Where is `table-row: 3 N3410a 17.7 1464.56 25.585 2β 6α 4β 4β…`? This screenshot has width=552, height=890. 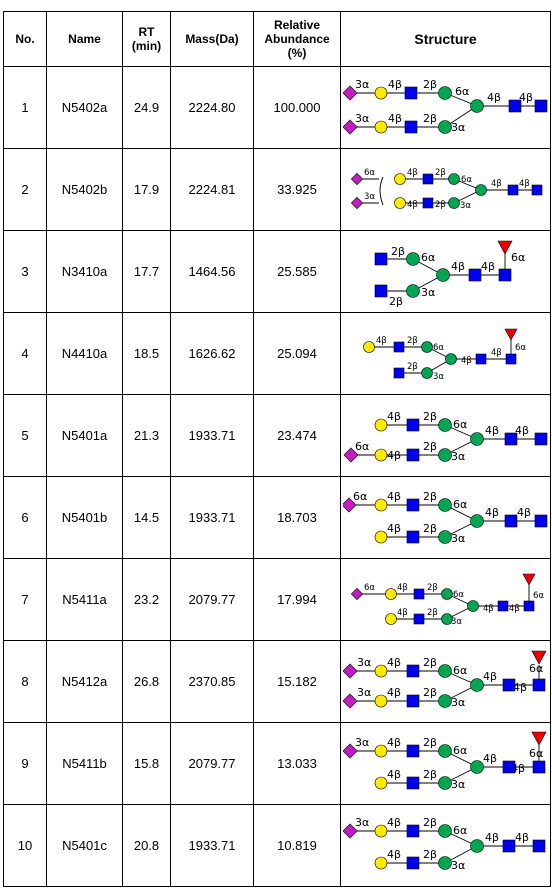
table-row: 3 N3410a 17.7 1464.56 25.585 2β 6α 4β 4β… is located at coordinates (277, 271).